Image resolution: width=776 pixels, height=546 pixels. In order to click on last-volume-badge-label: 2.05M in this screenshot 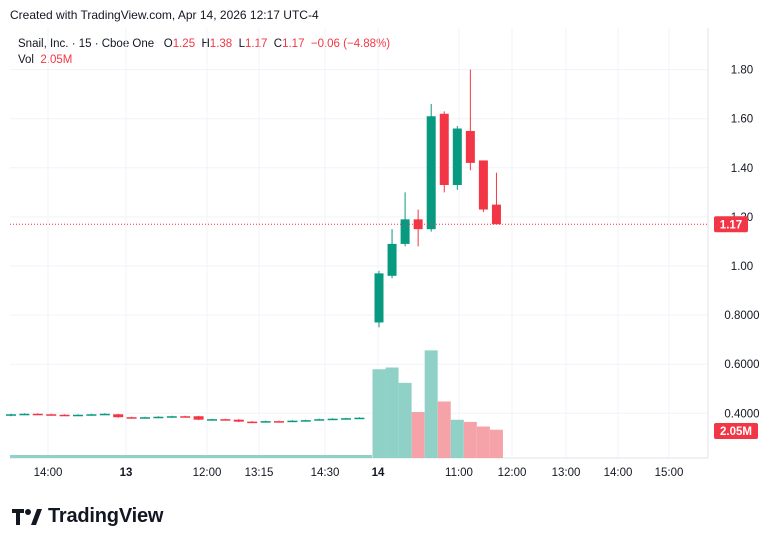, I will do `click(736, 432)`.